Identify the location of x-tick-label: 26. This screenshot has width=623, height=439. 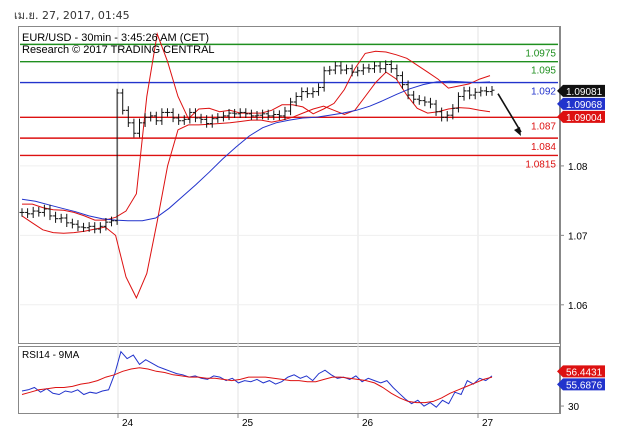
(368, 423).